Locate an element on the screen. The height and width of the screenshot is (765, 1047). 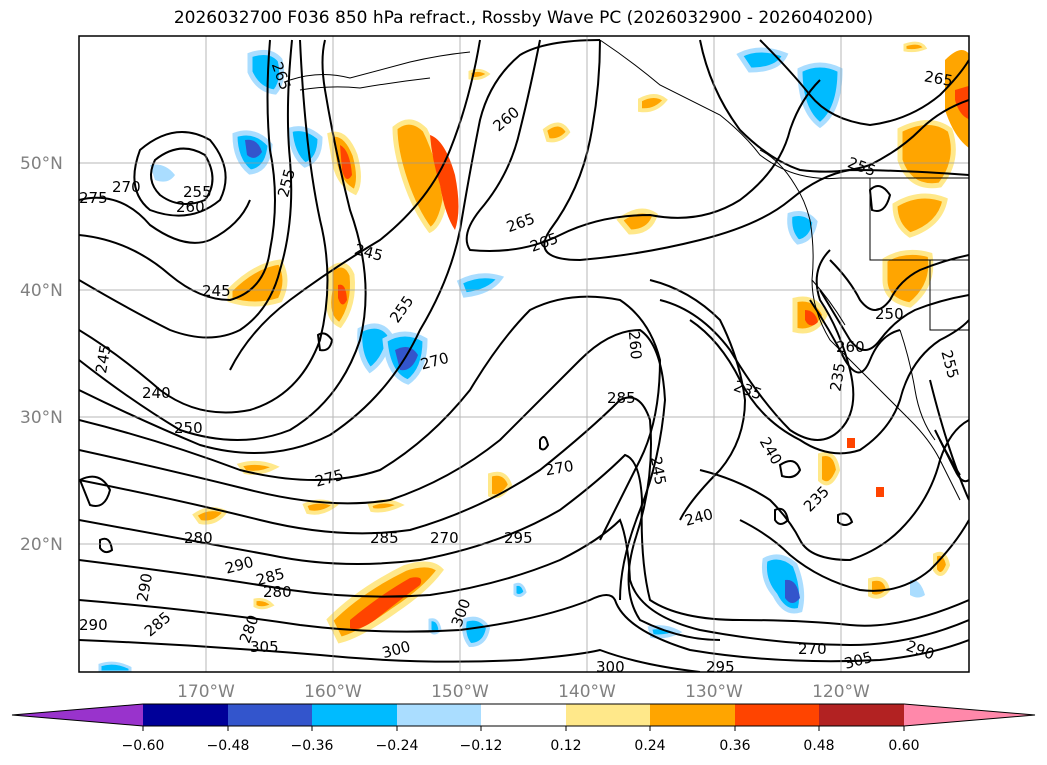
lon-label-130w: 130°W is located at coordinates (714, 692).